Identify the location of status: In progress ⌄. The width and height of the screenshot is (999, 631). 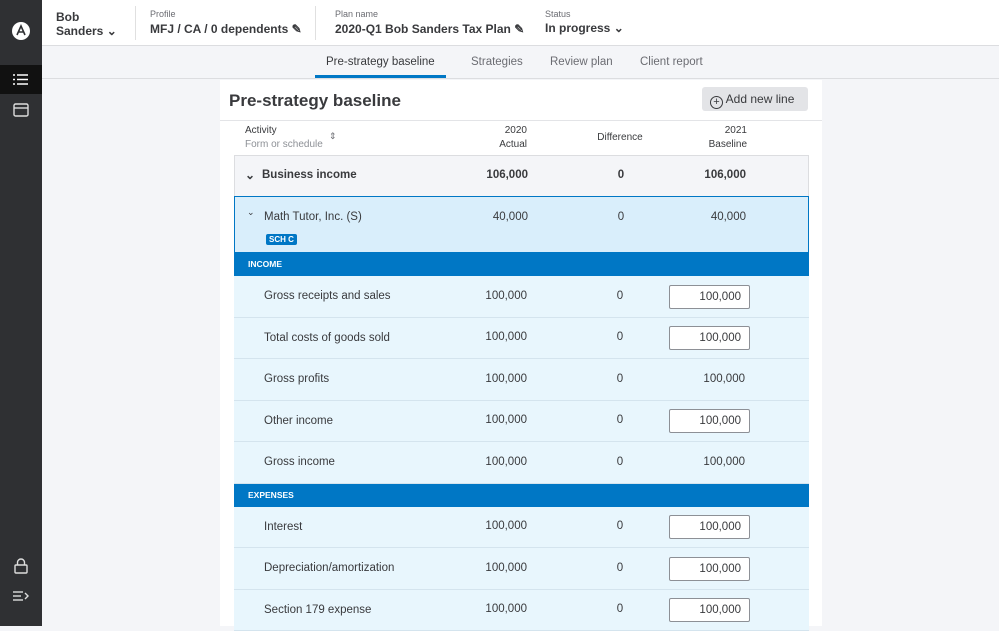
(584, 28).